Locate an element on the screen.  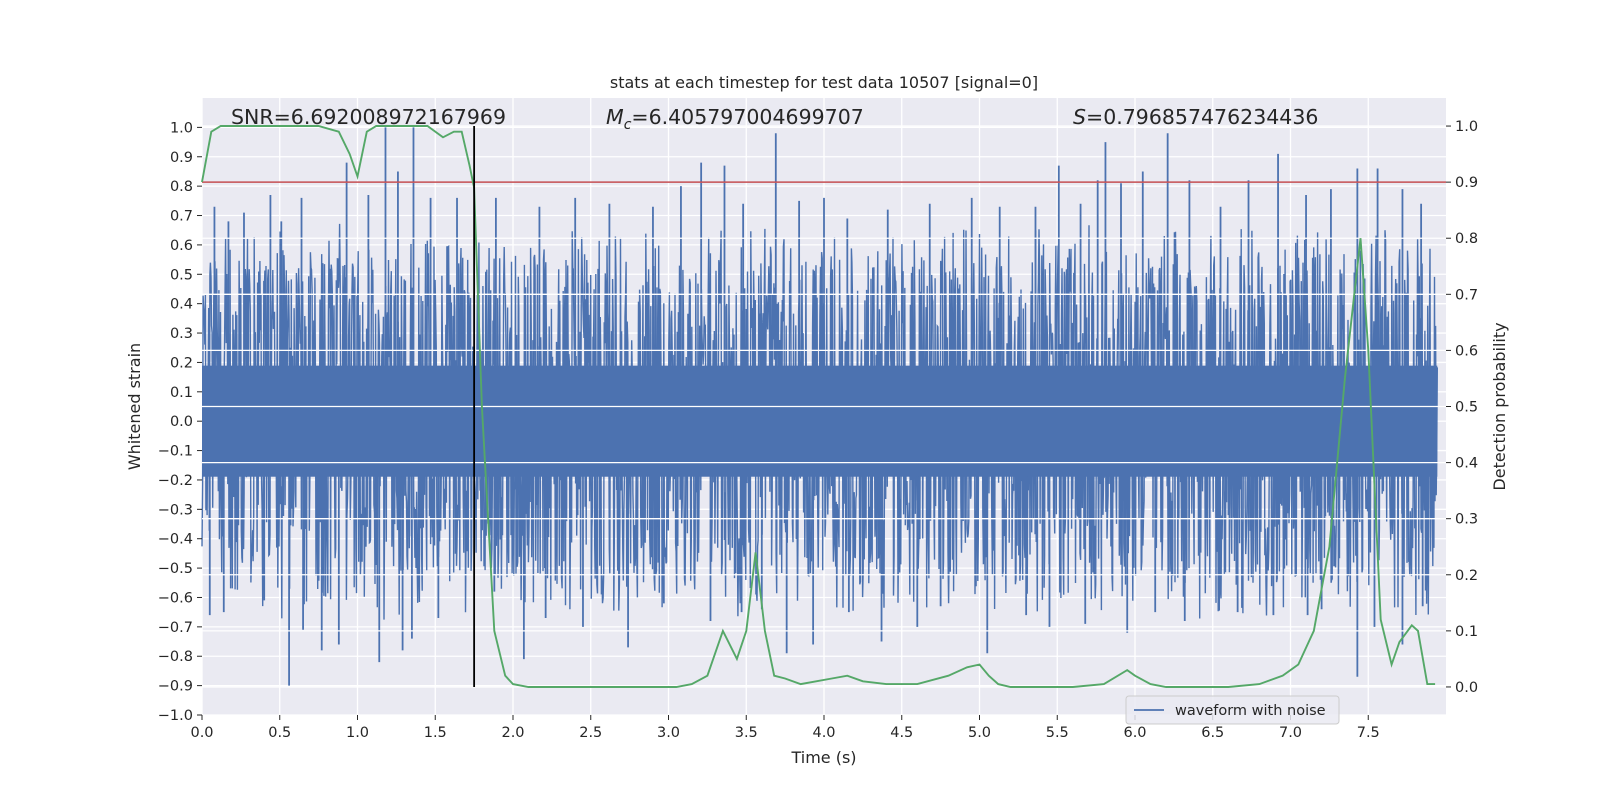
x-tick-label: 5.5 is located at coordinates (1057, 733).